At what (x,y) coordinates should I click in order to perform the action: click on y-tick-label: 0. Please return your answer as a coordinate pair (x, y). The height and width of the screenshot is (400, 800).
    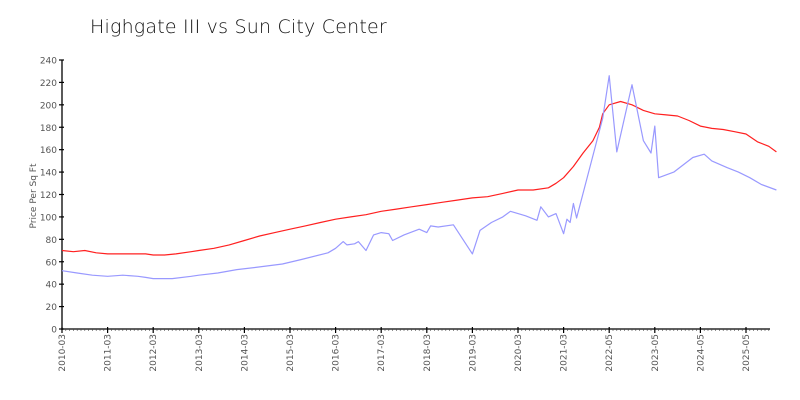
    Looking at the image, I should click on (54, 331).